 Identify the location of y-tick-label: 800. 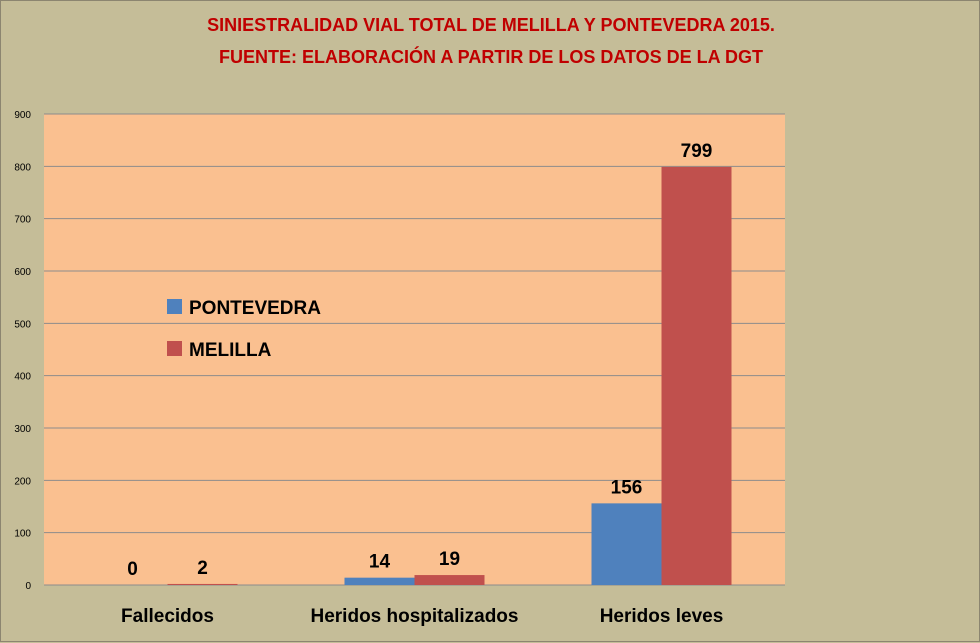
(22, 167).